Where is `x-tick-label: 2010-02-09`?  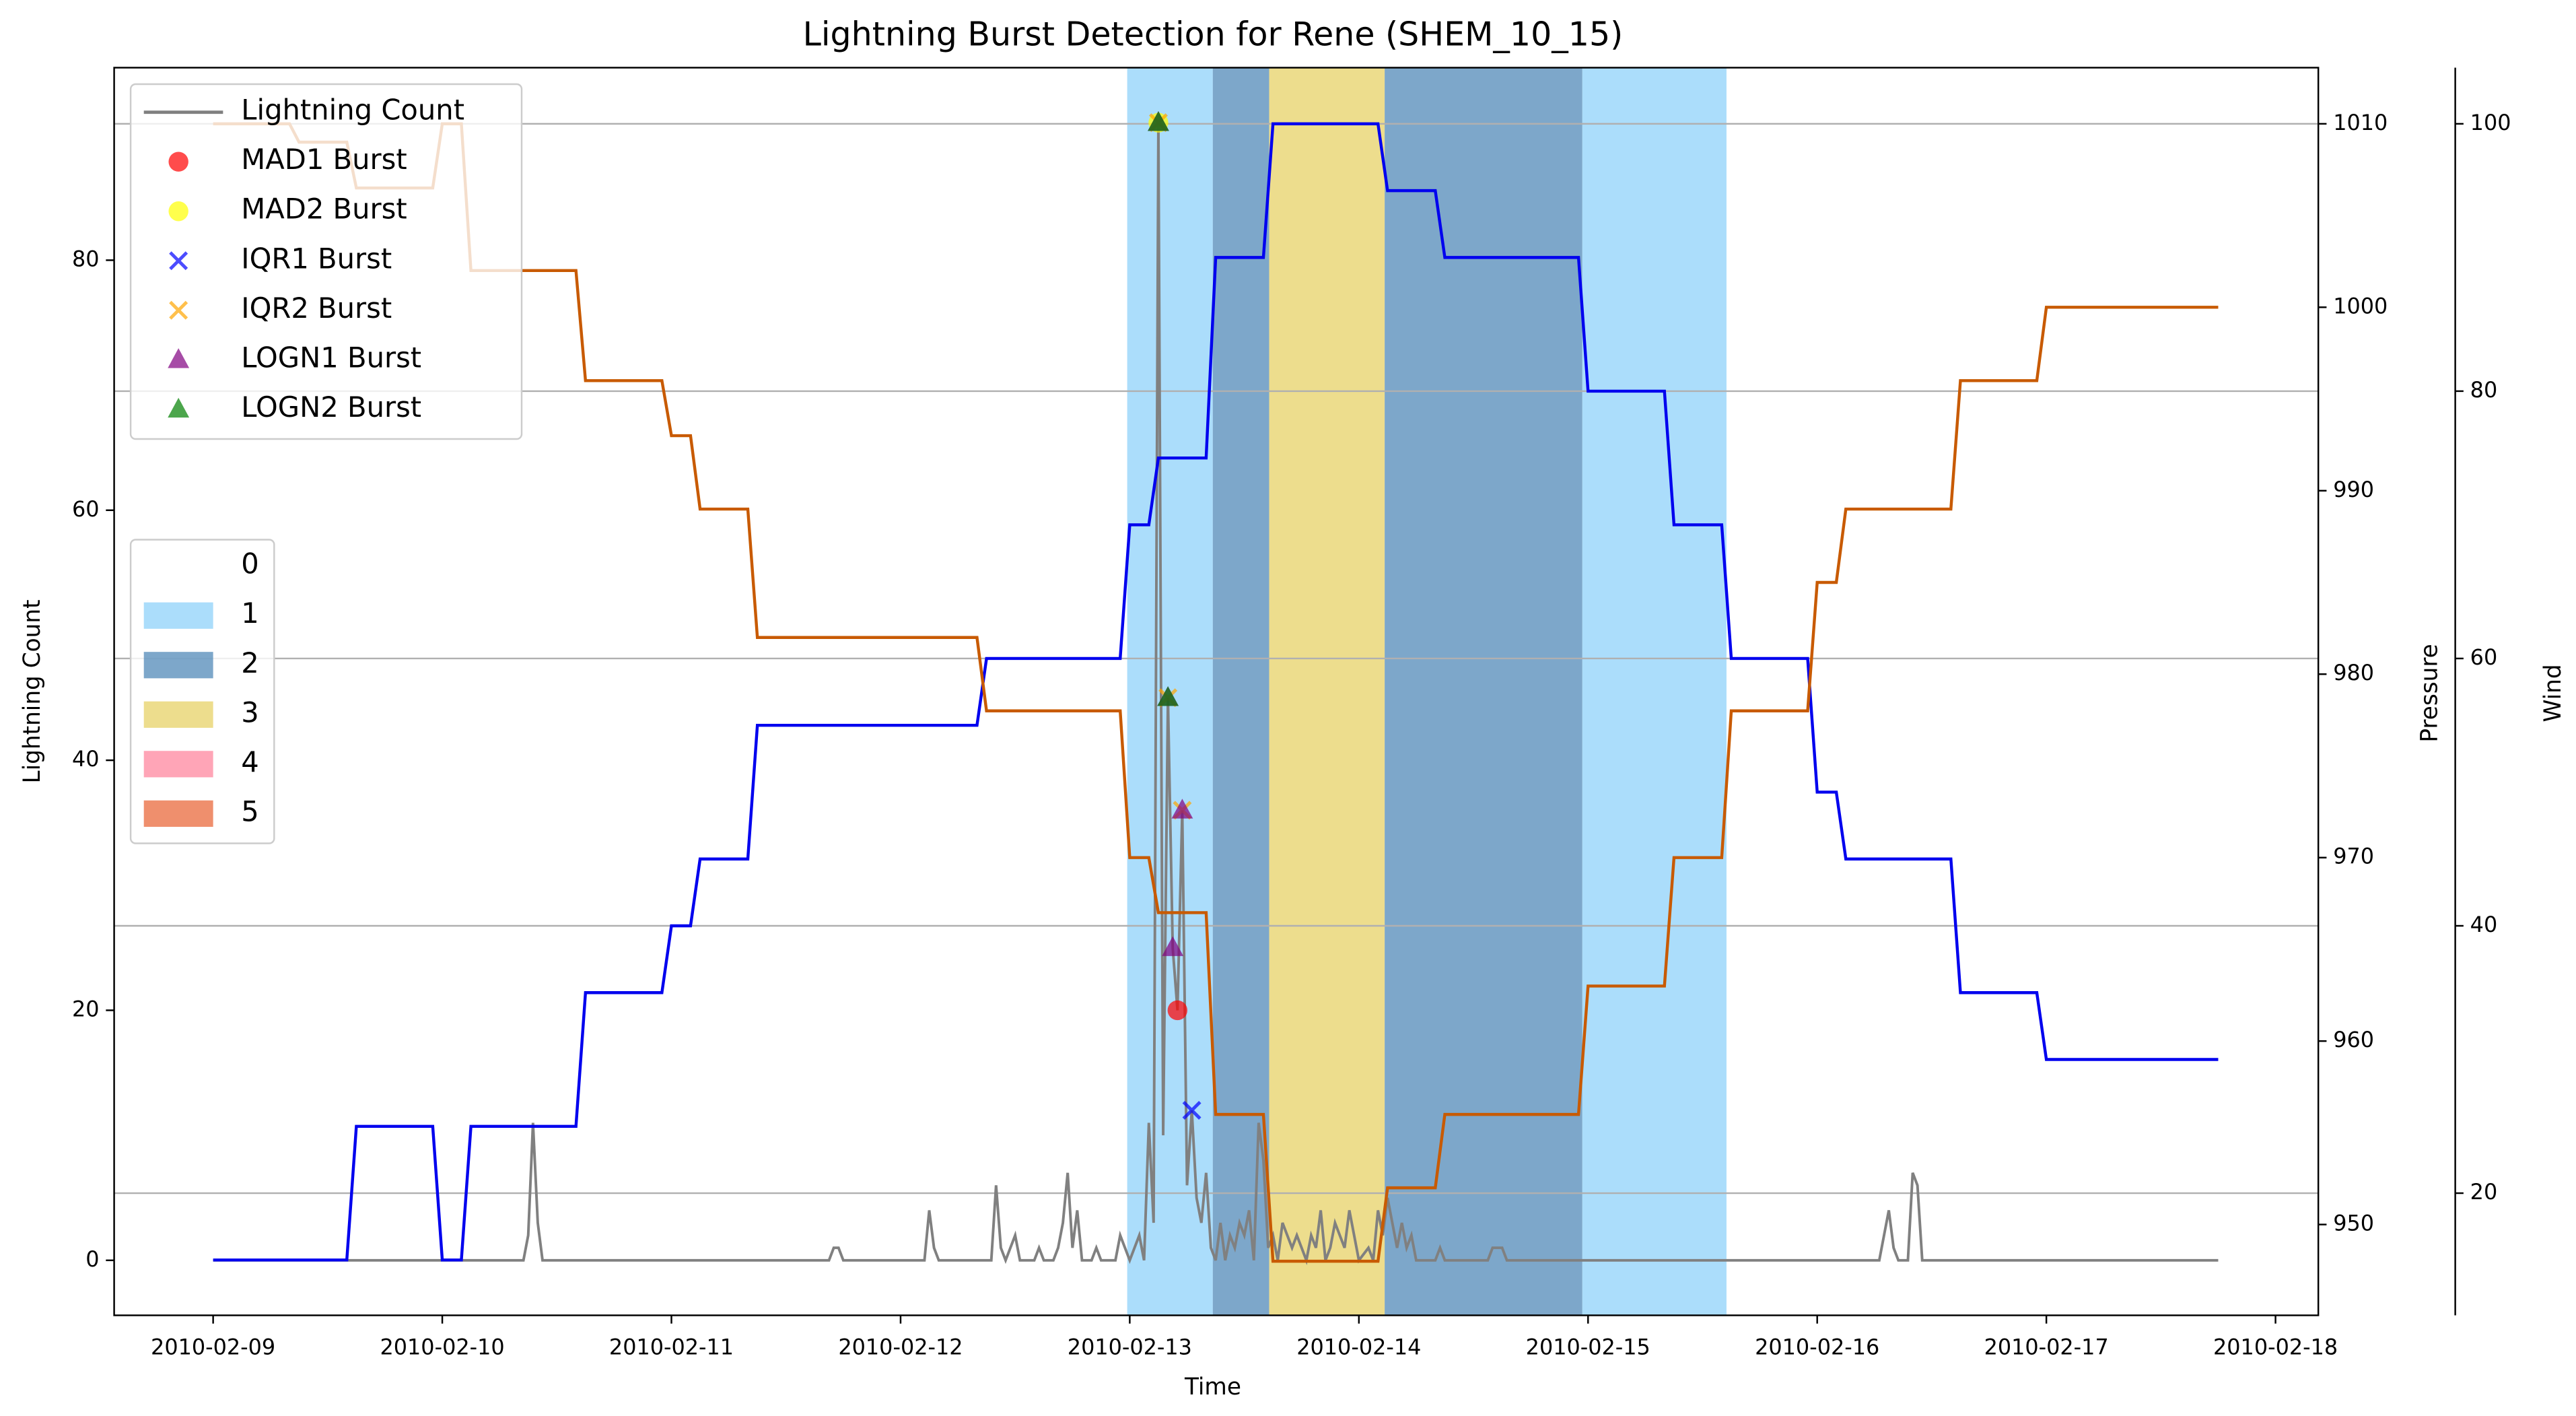
x-tick-label: 2010-02-09 is located at coordinates (213, 1347).